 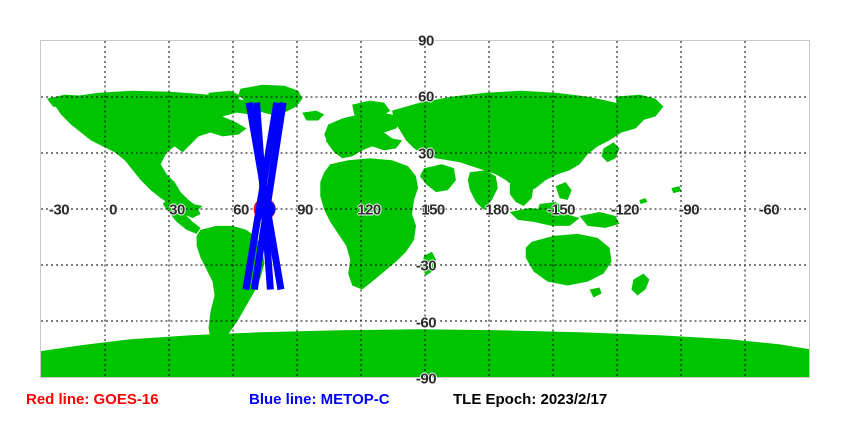 I want to click on lon-tick--60: -60, so click(x=769, y=210).